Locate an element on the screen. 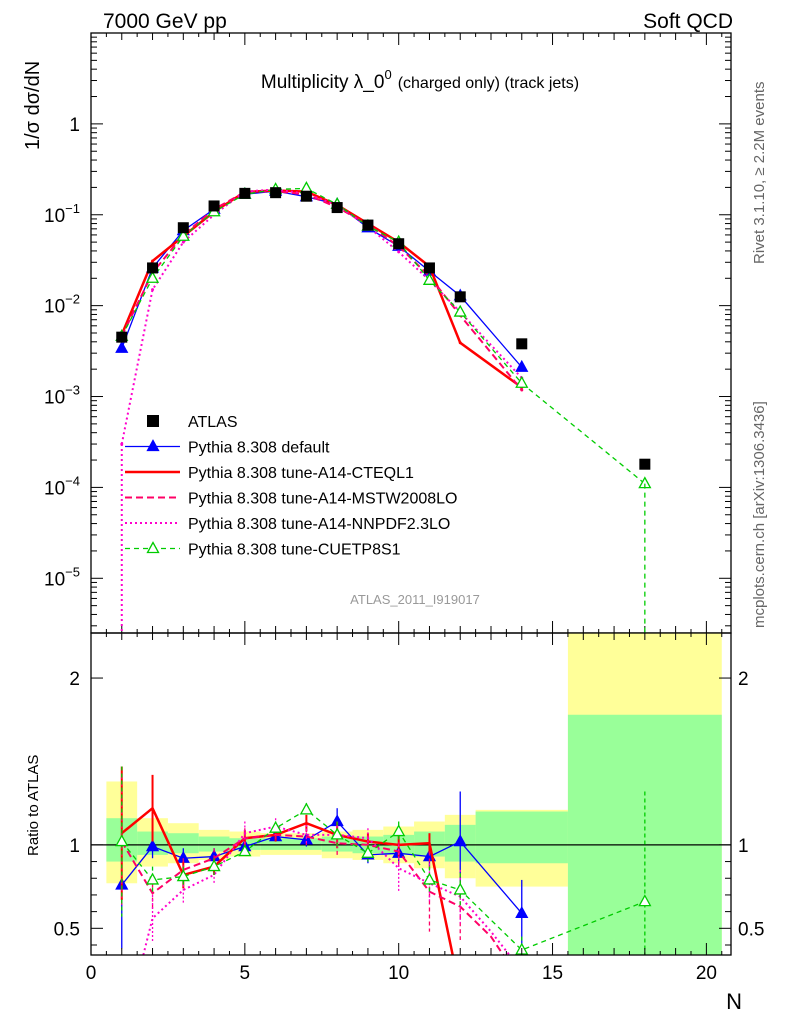 The height and width of the screenshot is (1024, 786). side-label-mcplots: mcplots.cern.ch [arXiv:1306.3436] is located at coordinates (759, 514).